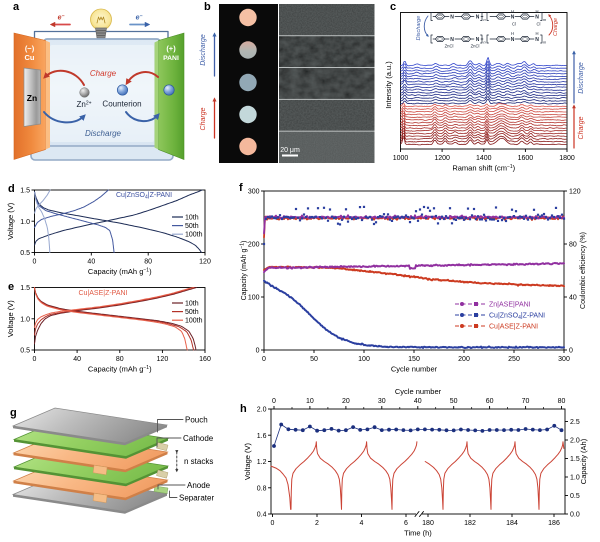  Describe the element at coordinates (428, 523) in the screenshot. I see `svg-text: 180` at that location.